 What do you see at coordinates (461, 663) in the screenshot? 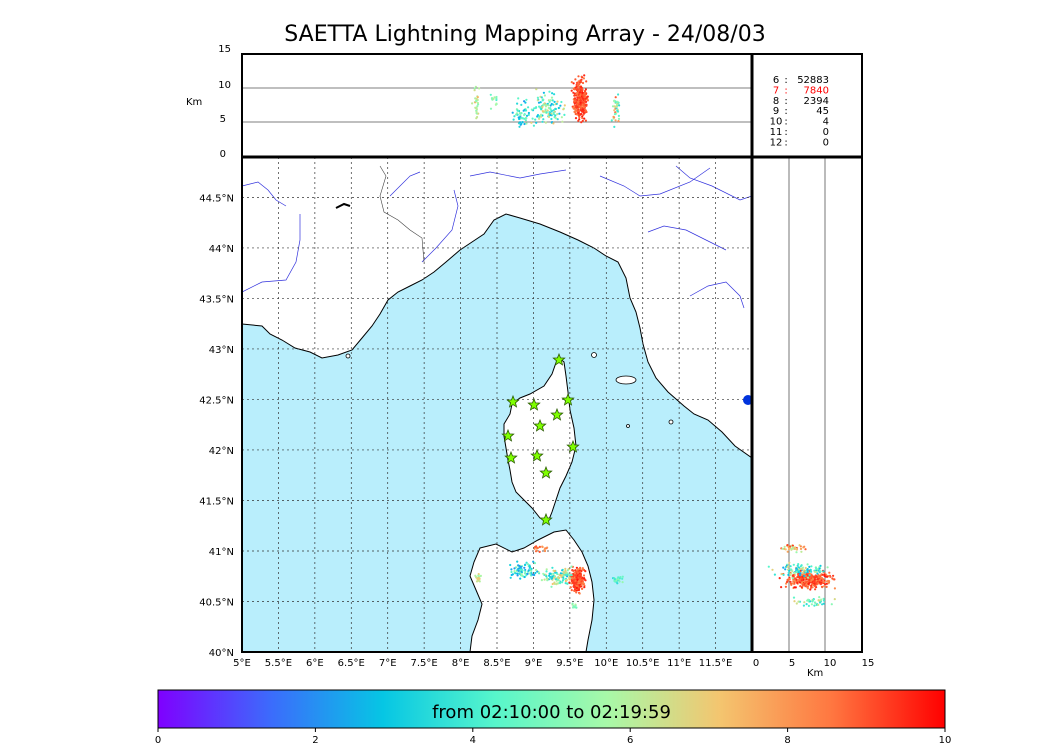
I see `longitude-label: 8°E` at bounding box center [461, 663].